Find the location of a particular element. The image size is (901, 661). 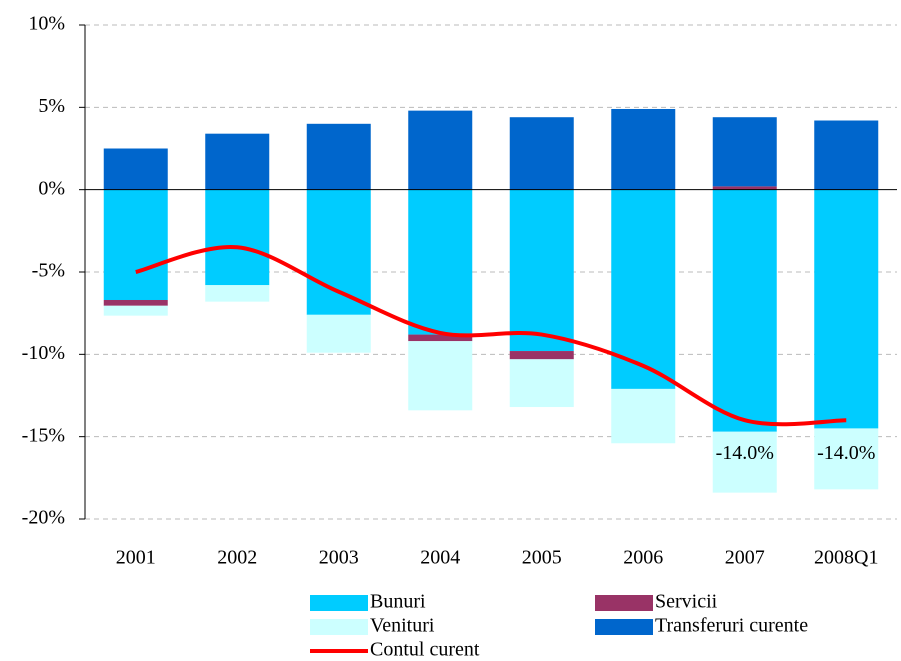

legend-label: Contul curent is located at coordinates (425, 650).